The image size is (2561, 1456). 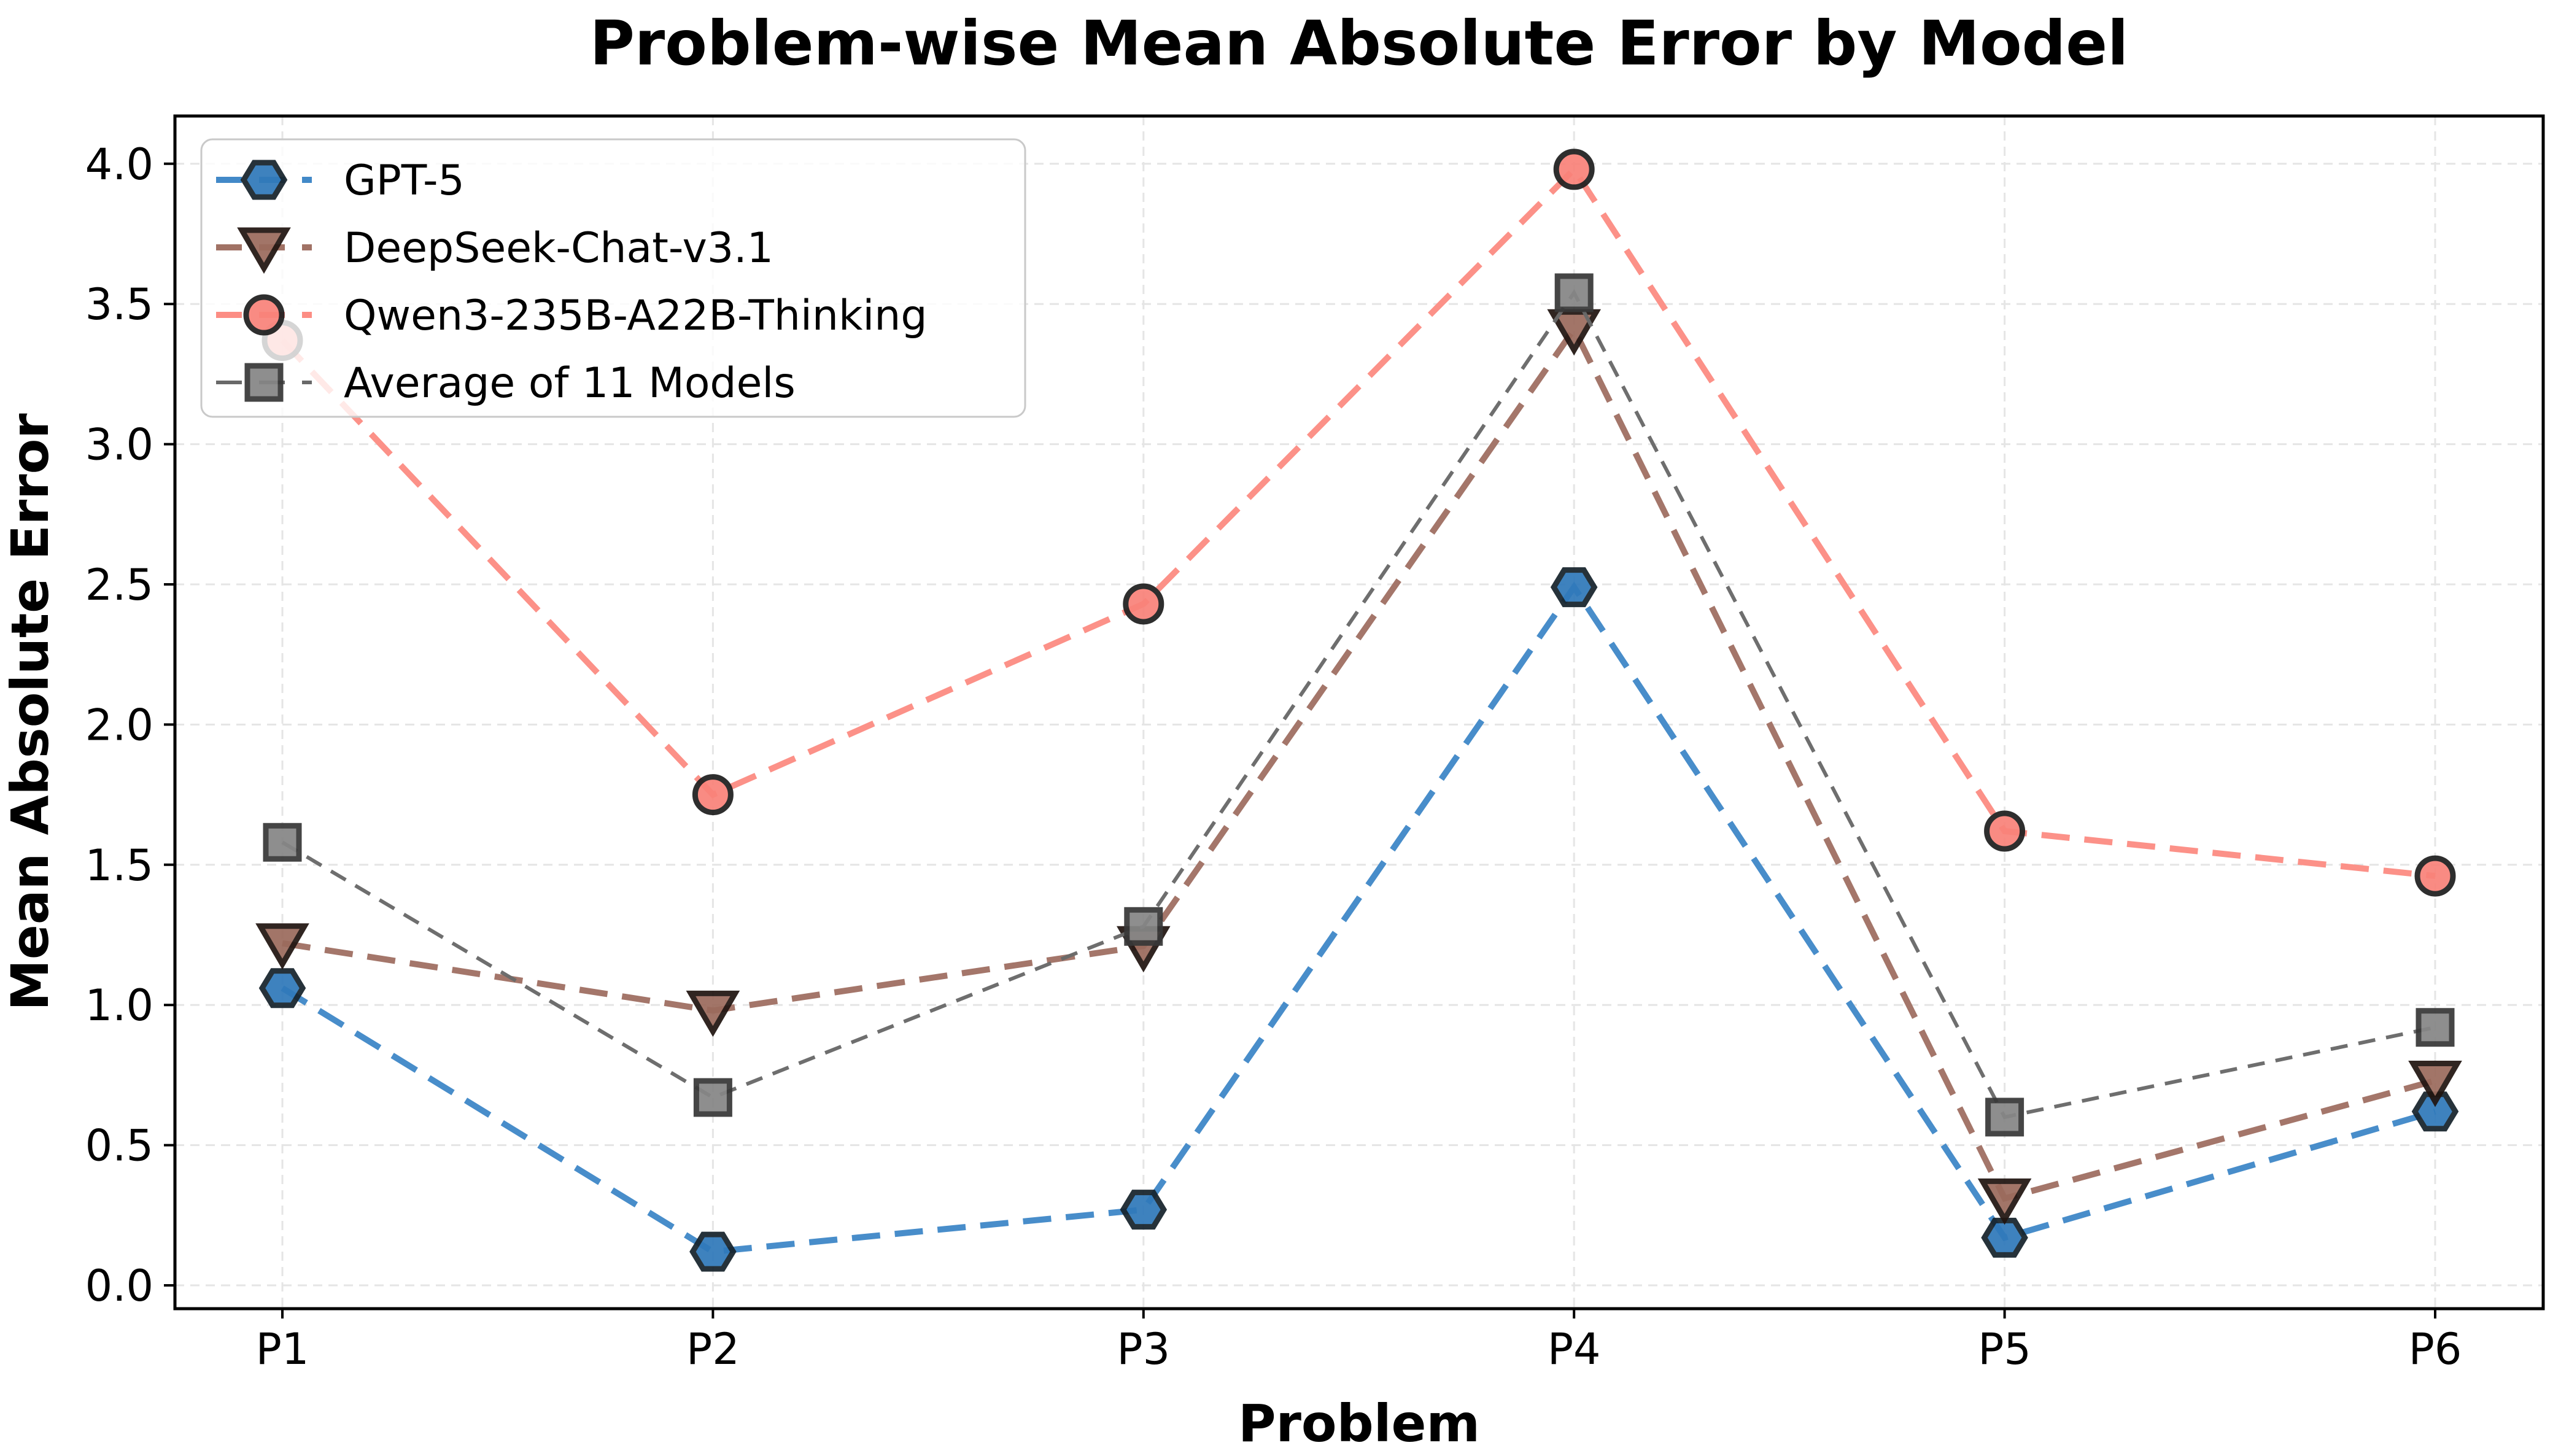 I want to click on data-point-Average of 11 Models-P1, so click(x=283, y=842).